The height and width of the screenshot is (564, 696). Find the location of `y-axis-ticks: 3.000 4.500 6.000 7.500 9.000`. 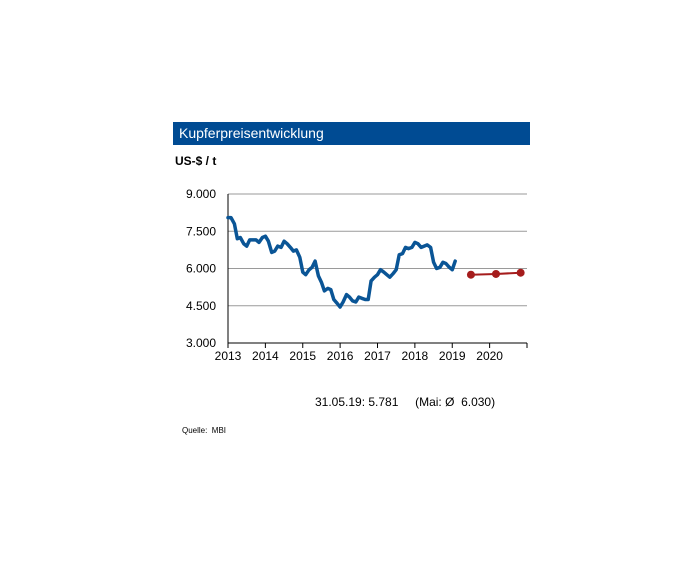

y-axis-ticks: 3.000 4.500 6.000 7.500 9.000 is located at coordinates (201, 268).